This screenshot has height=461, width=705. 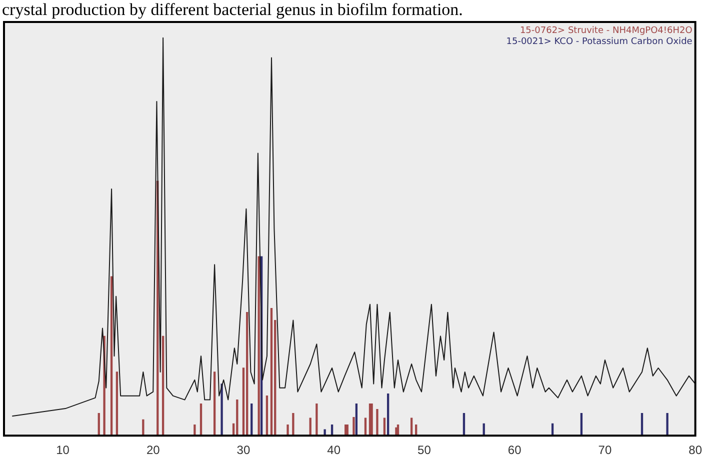 I want to click on x-tick-label: 30, so click(x=243, y=450).